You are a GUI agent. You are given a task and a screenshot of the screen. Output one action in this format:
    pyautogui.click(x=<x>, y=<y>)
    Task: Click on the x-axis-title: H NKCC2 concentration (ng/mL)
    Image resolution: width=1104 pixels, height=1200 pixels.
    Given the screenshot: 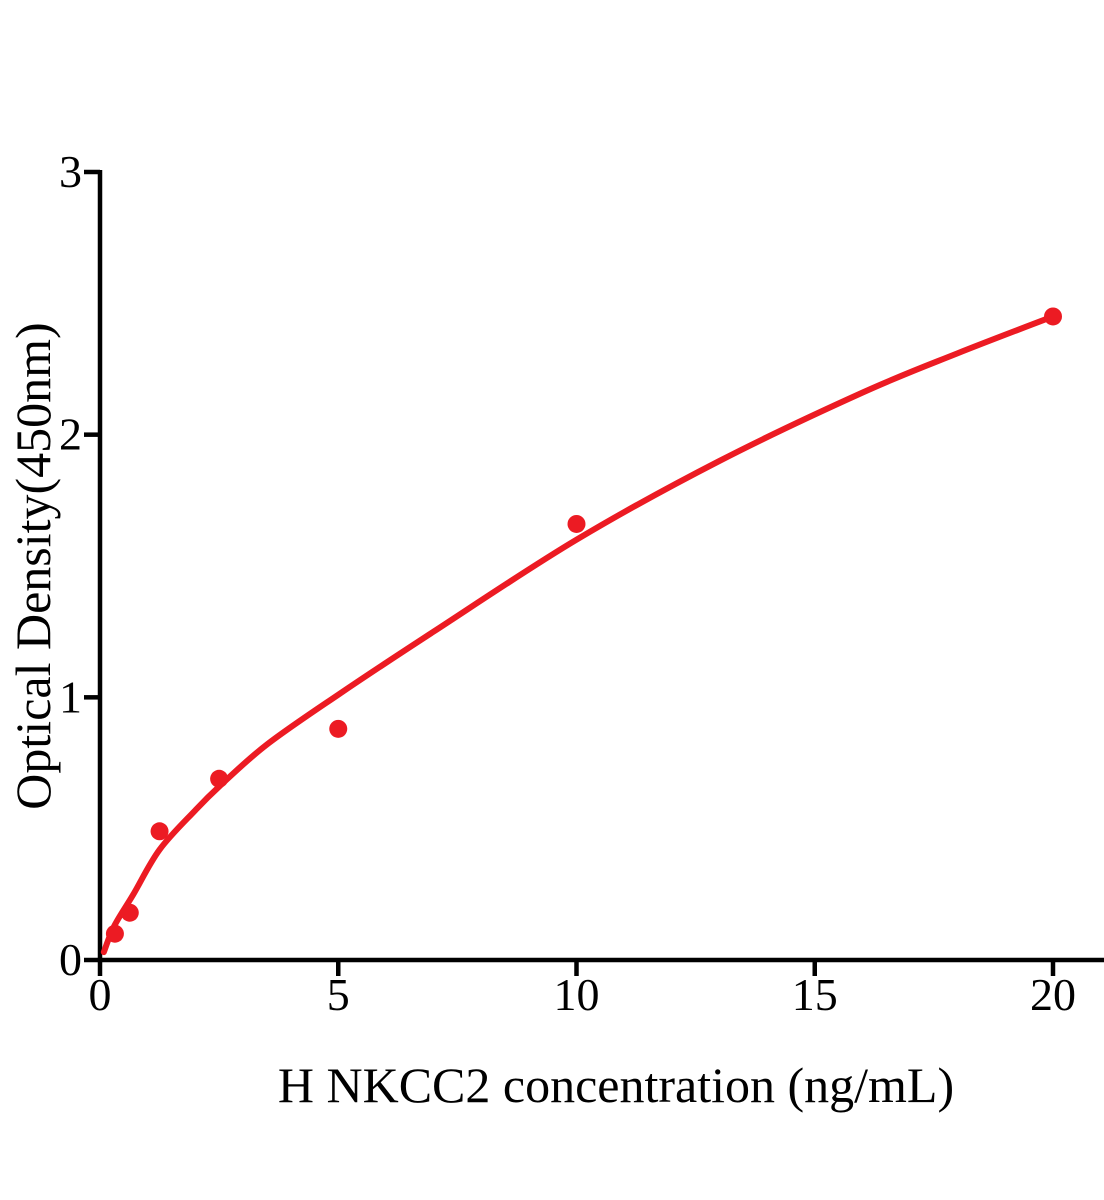 What is the action you would take?
    pyautogui.click(x=616, y=1085)
    